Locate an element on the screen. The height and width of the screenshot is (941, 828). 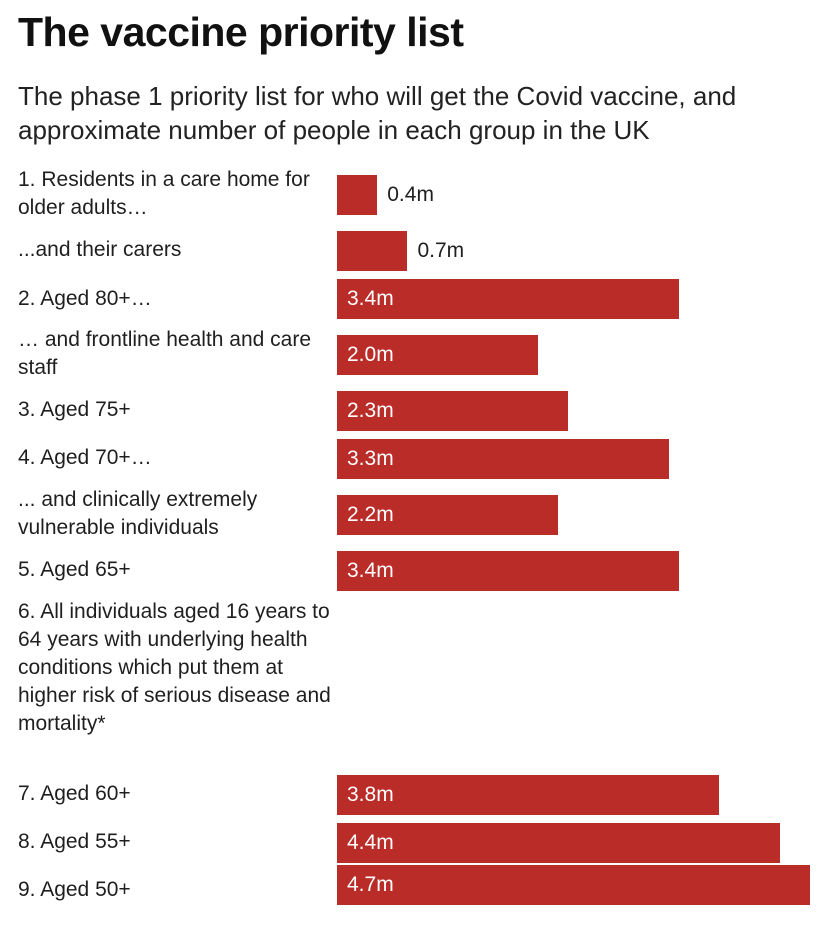
value-label: 2.3m is located at coordinates (370, 410).